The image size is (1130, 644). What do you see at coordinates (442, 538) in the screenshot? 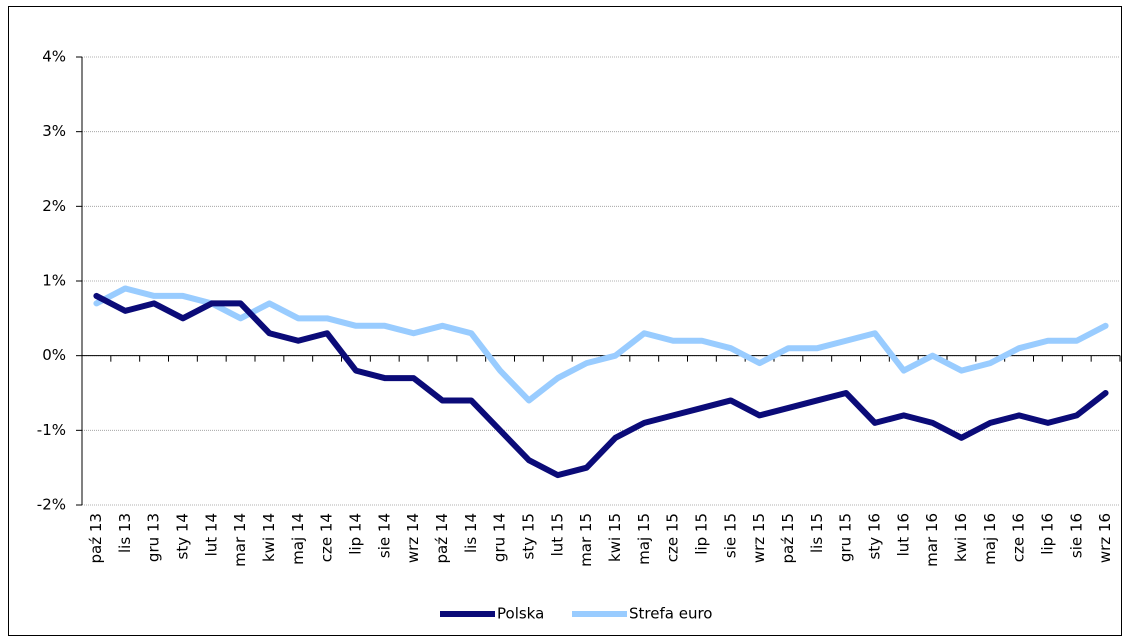
I see `x-tick-label: paź 14` at bounding box center [442, 538].